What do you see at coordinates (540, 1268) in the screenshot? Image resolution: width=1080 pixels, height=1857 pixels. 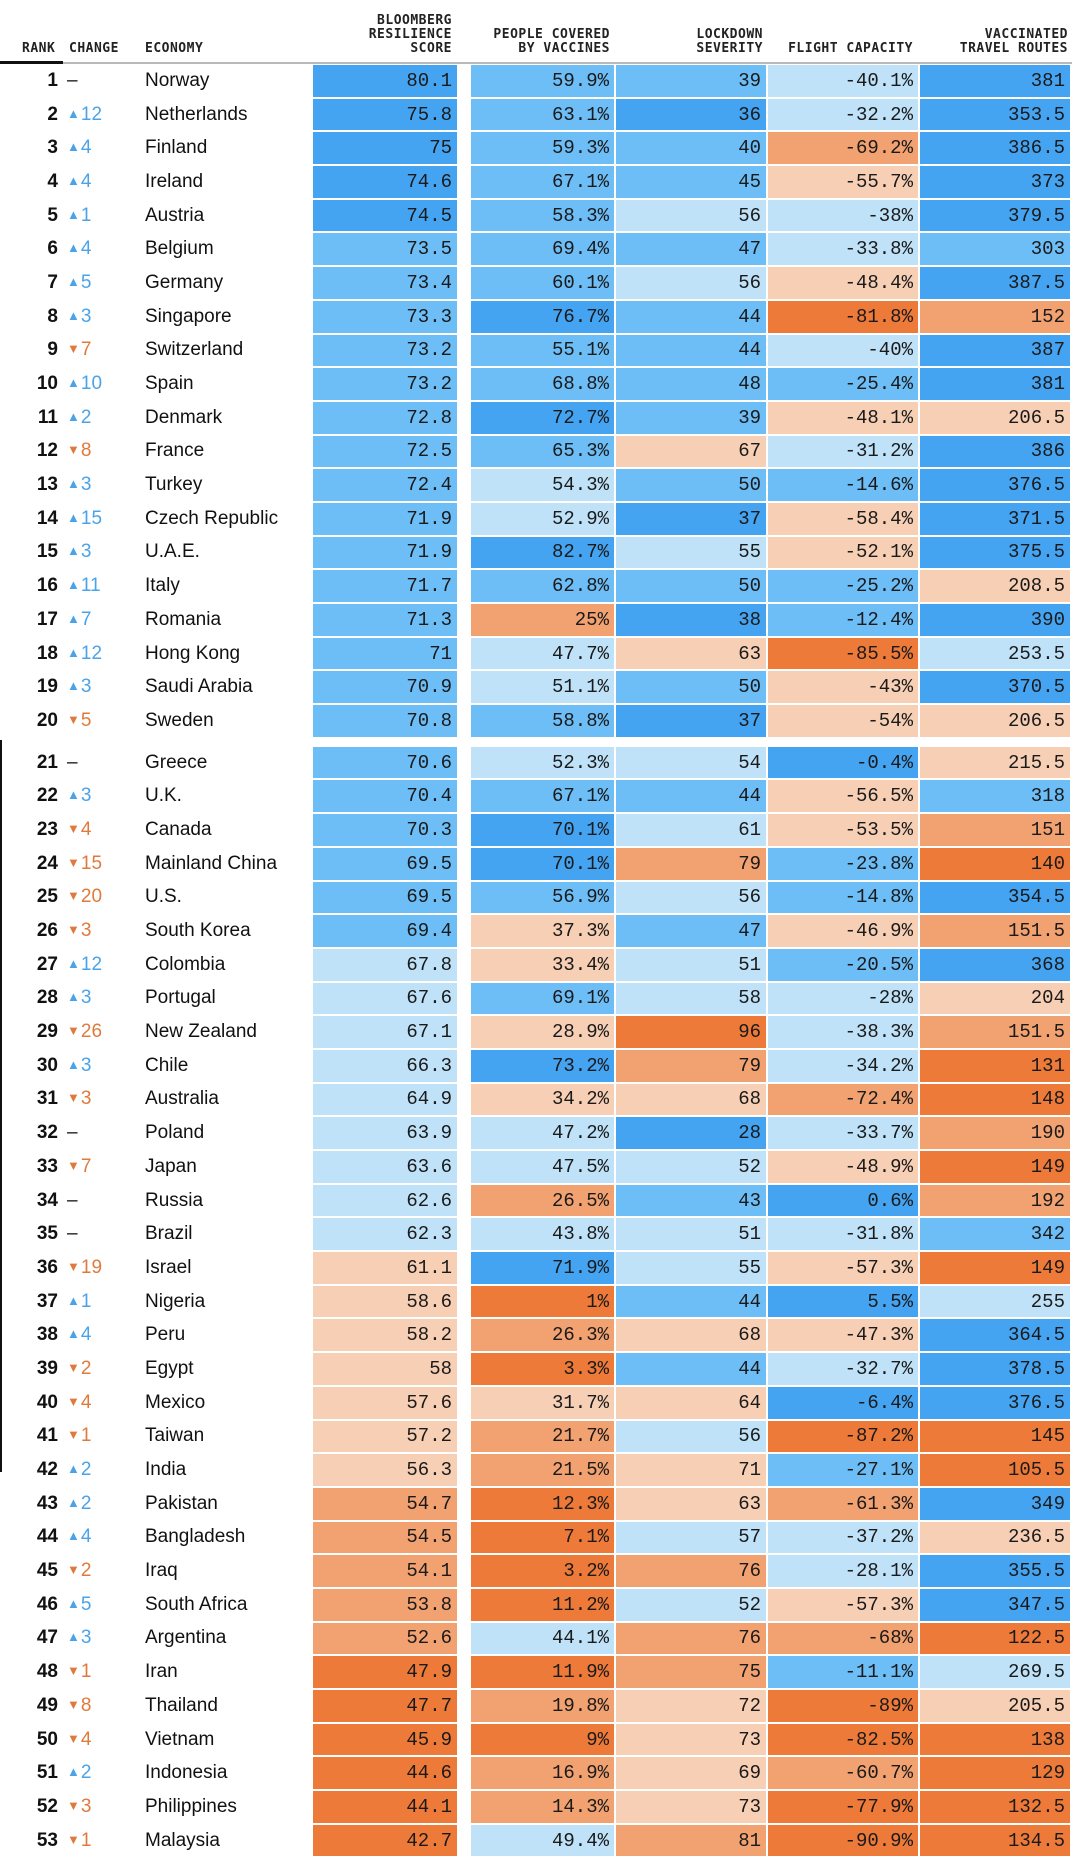 I see `table-row: 36 ▼19 Israel 61.1 71.9% 55 -57.3% 149` at bounding box center [540, 1268].